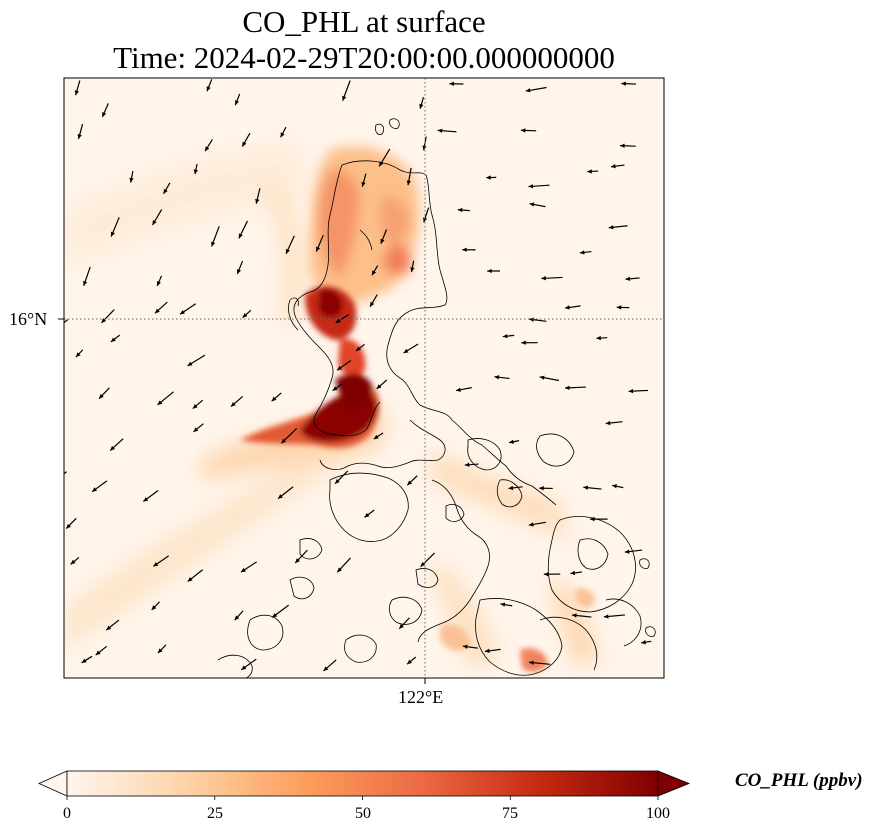 The height and width of the screenshot is (836, 885). Describe the element at coordinates (364, 785) in the screenshot. I see `colorbar` at that location.